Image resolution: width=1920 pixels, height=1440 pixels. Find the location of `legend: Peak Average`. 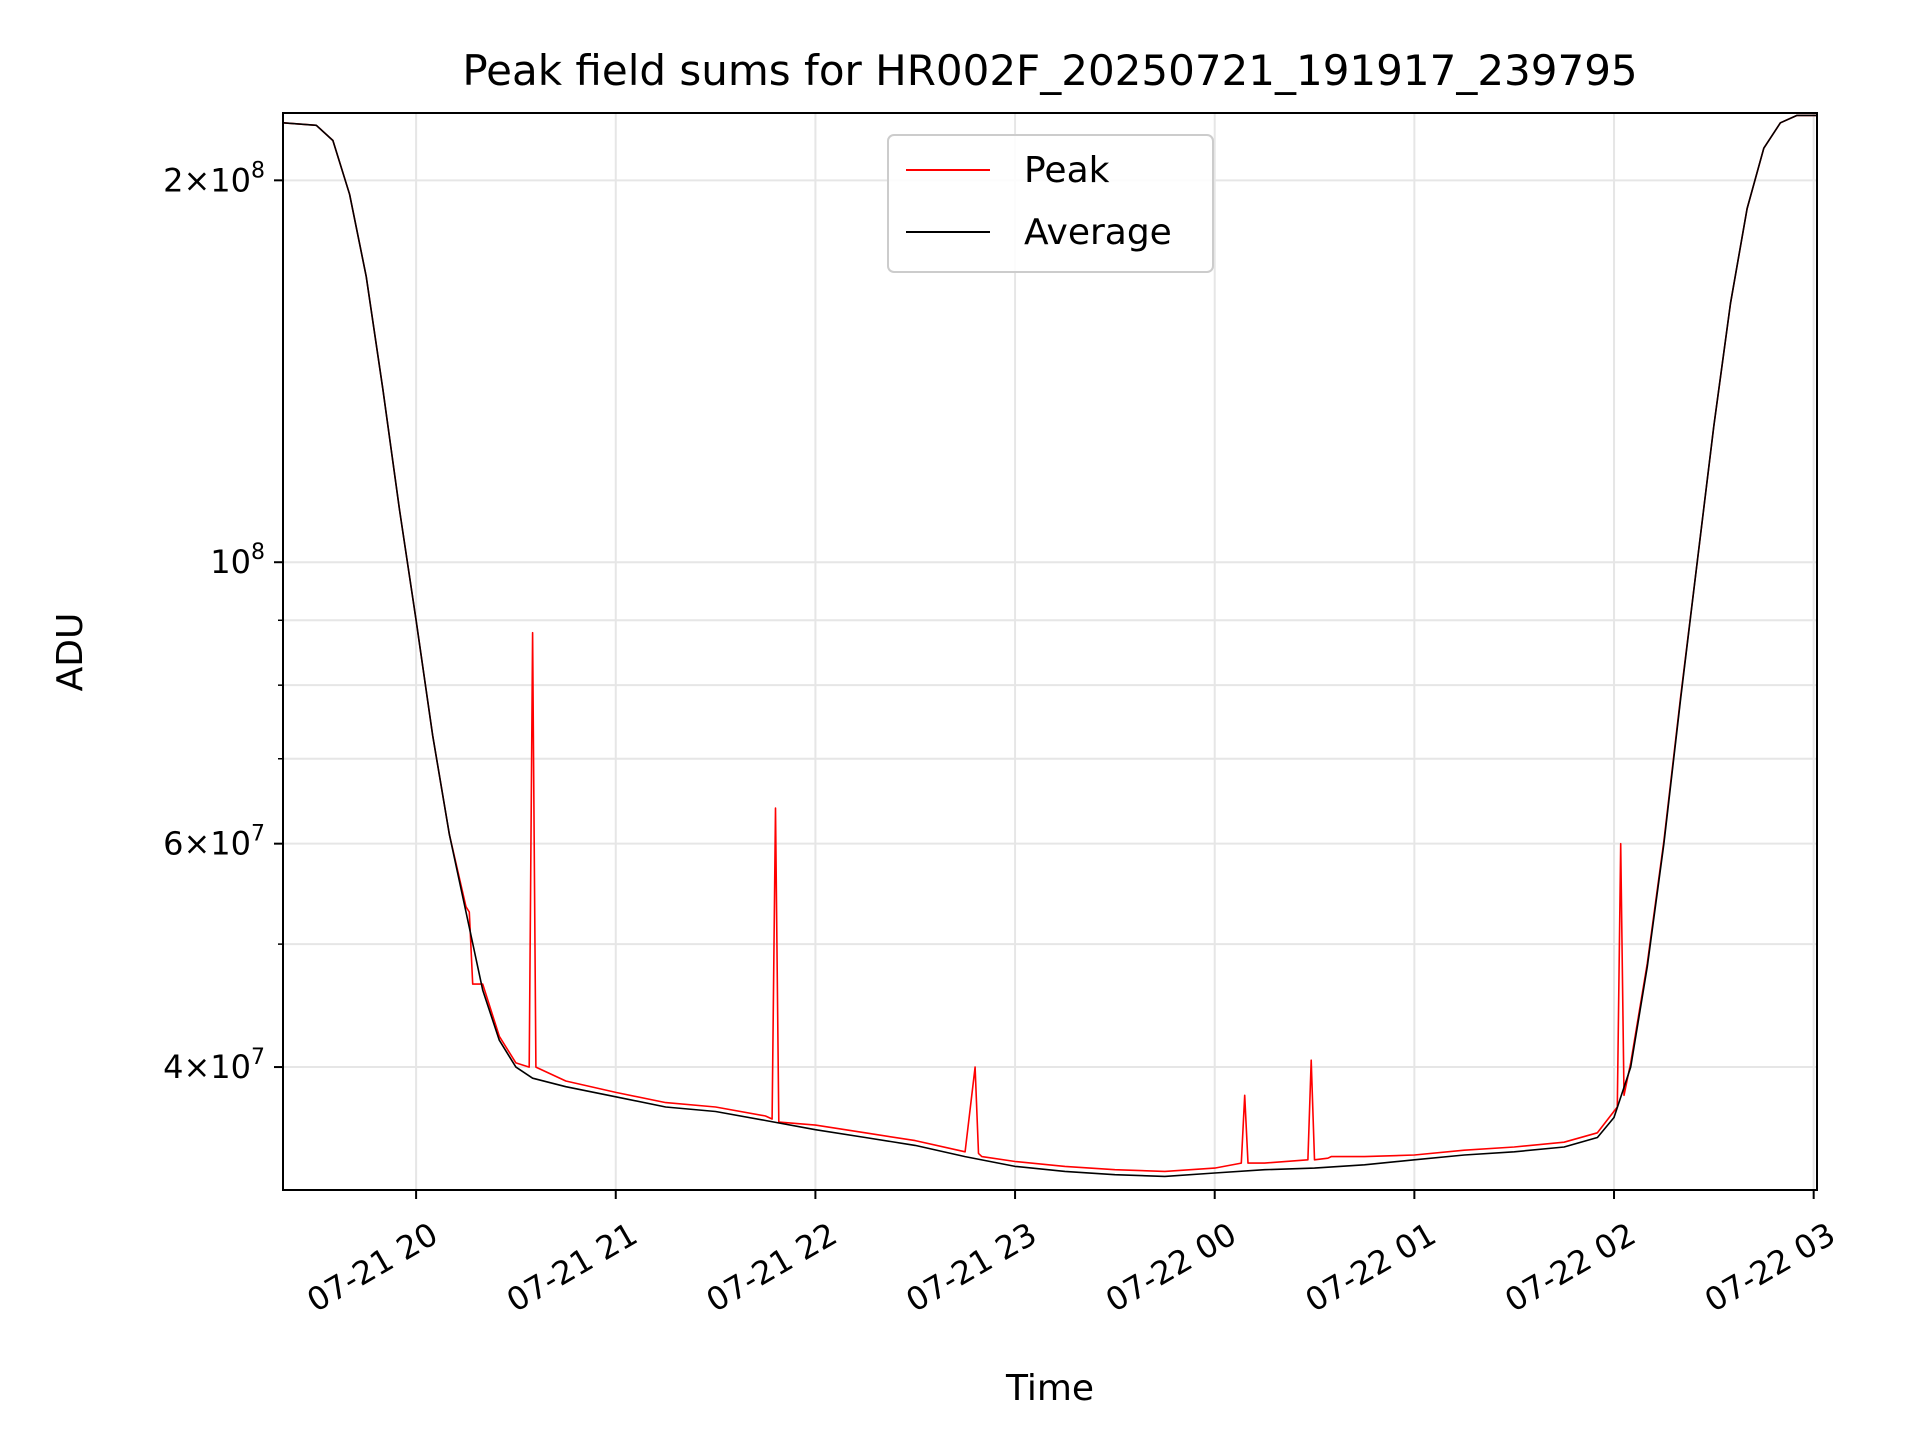

legend: Peak Average is located at coordinates (1050, 203).